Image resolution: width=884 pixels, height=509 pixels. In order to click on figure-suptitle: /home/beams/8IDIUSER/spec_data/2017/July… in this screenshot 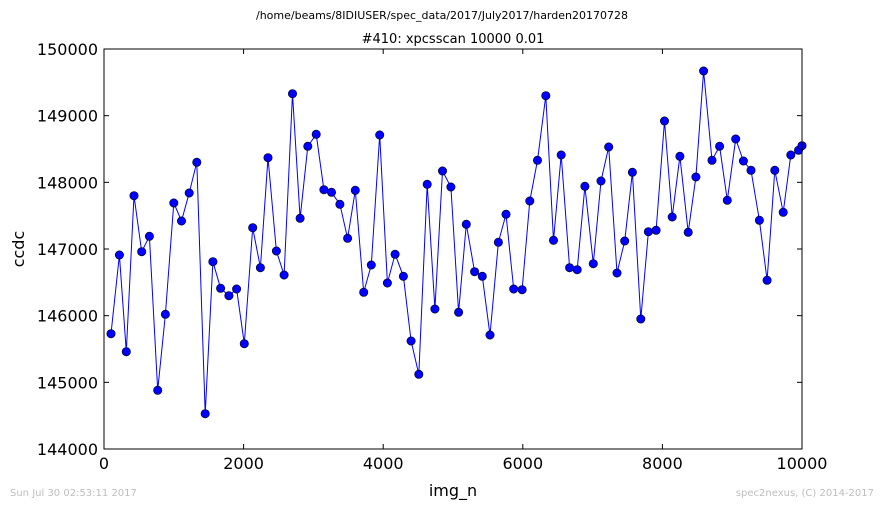, I will do `click(442, 15)`.